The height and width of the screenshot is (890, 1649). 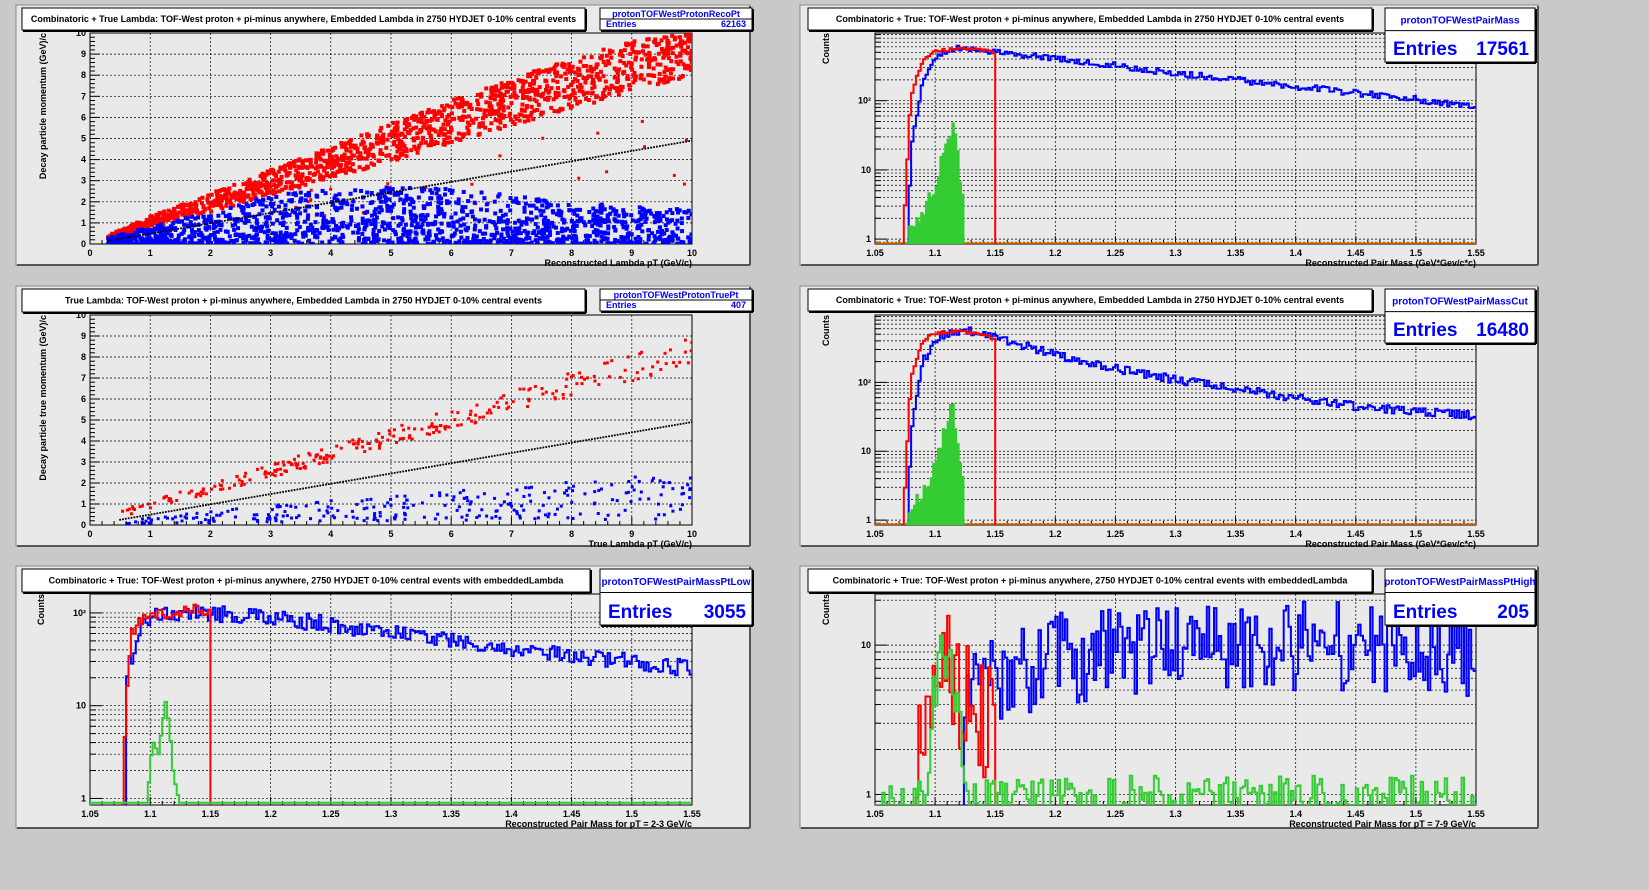 What do you see at coordinates (1390, 544) in the screenshot?
I see `x-axis-label: Reconstructed Pair Mass (GeV*Gev/c*c)` at bounding box center [1390, 544].